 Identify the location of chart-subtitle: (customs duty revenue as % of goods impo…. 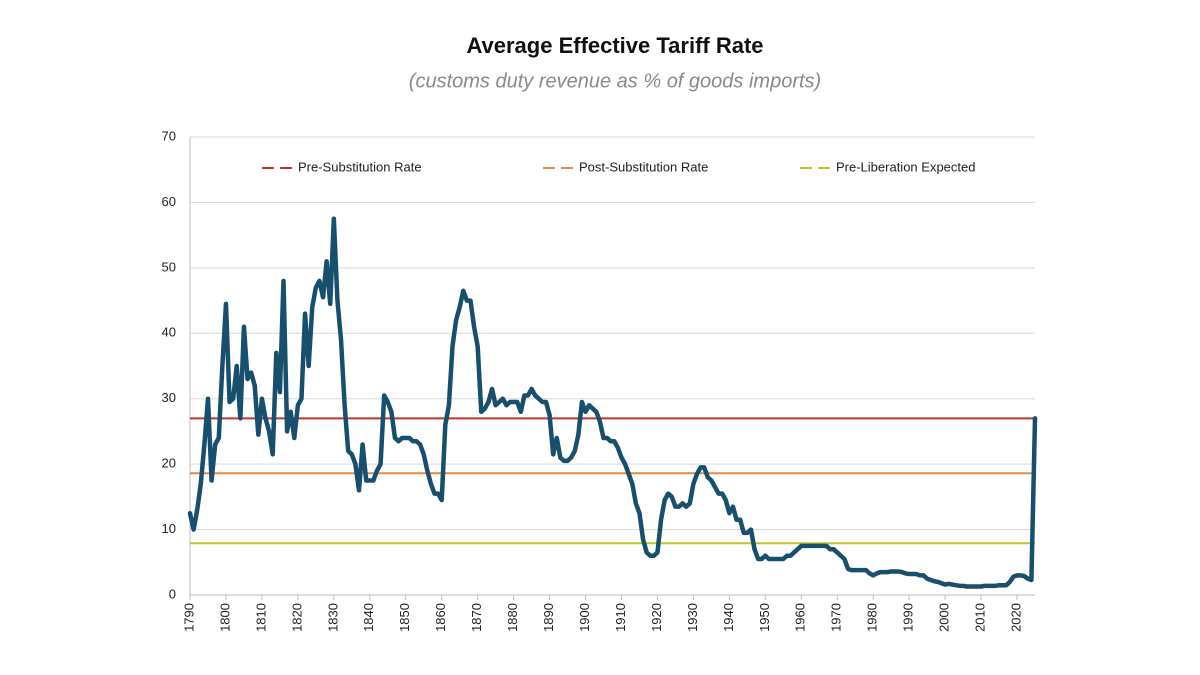
(615, 81).